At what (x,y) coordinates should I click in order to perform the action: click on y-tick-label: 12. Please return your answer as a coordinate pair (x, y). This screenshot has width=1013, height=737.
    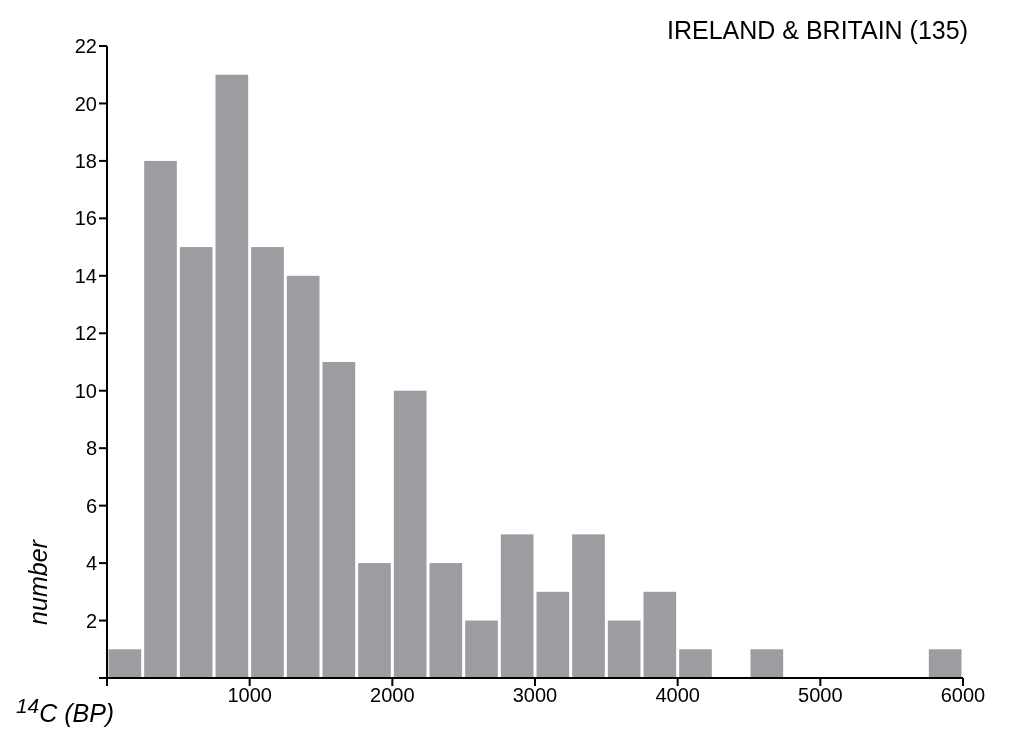
    Looking at the image, I should click on (85, 333).